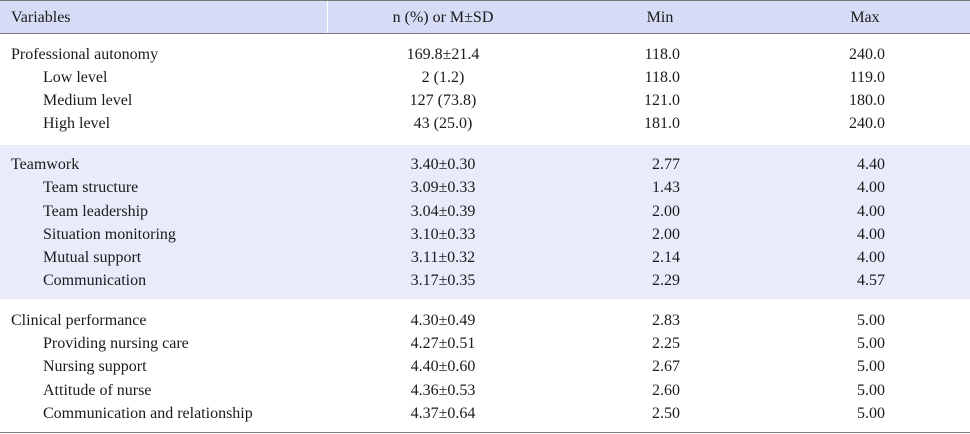 The height and width of the screenshot is (434, 970). What do you see at coordinates (666, 390) in the screenshot?
I see `row-min: 2.60` at bounding box center [666, 390].